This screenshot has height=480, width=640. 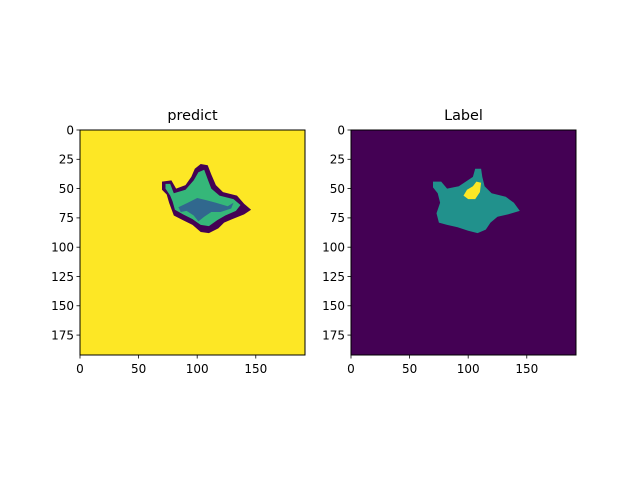 I want to click on predict-title: predict, so click(x=192, y=116).